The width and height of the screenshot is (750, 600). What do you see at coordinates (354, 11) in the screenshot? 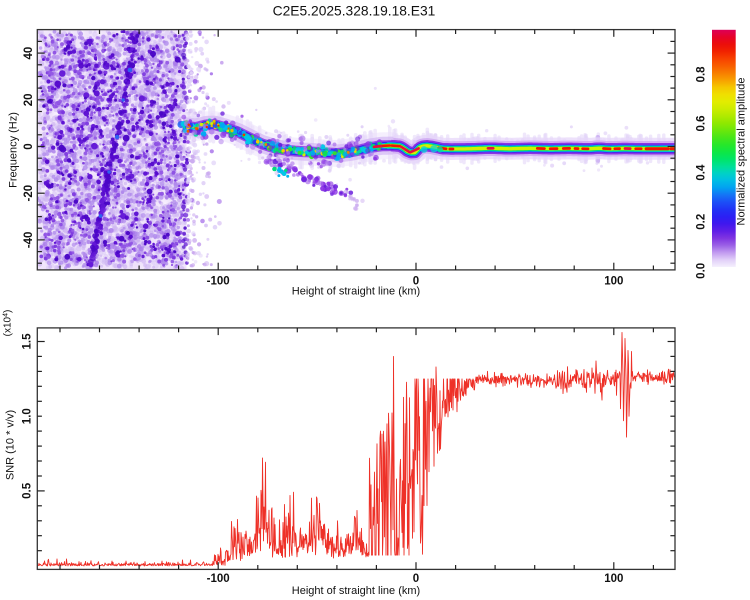
I see `svg-text: C2E5.2025.328.19.18.E31` at bounding box center [354, 11].